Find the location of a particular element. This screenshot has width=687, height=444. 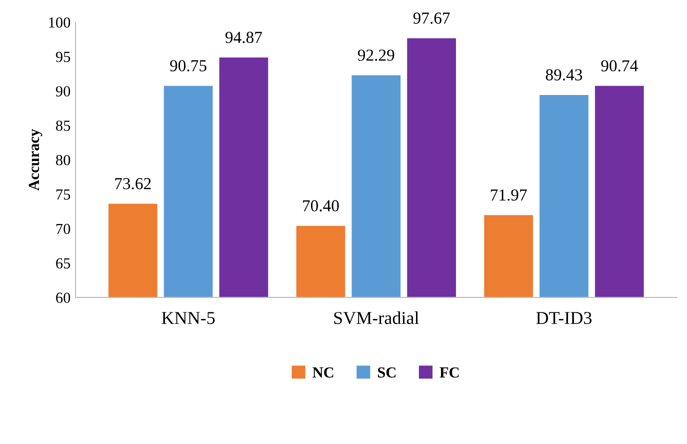

y-tick-label: 70 is located at coordinates (63, 229).